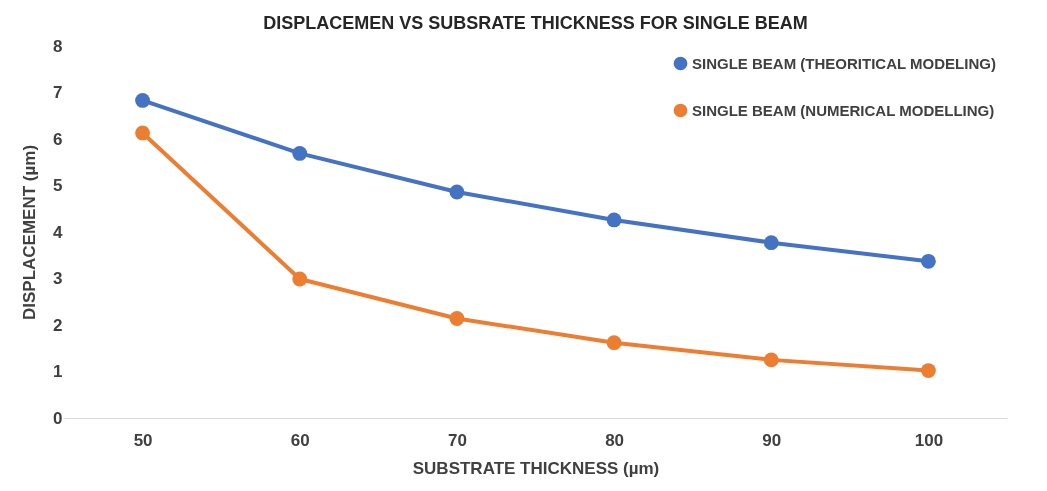 The image size is (1047, 491). Describe the element at coordinates (58, 46) in the screenshot. I see `y-tick-label: 8` at that location.